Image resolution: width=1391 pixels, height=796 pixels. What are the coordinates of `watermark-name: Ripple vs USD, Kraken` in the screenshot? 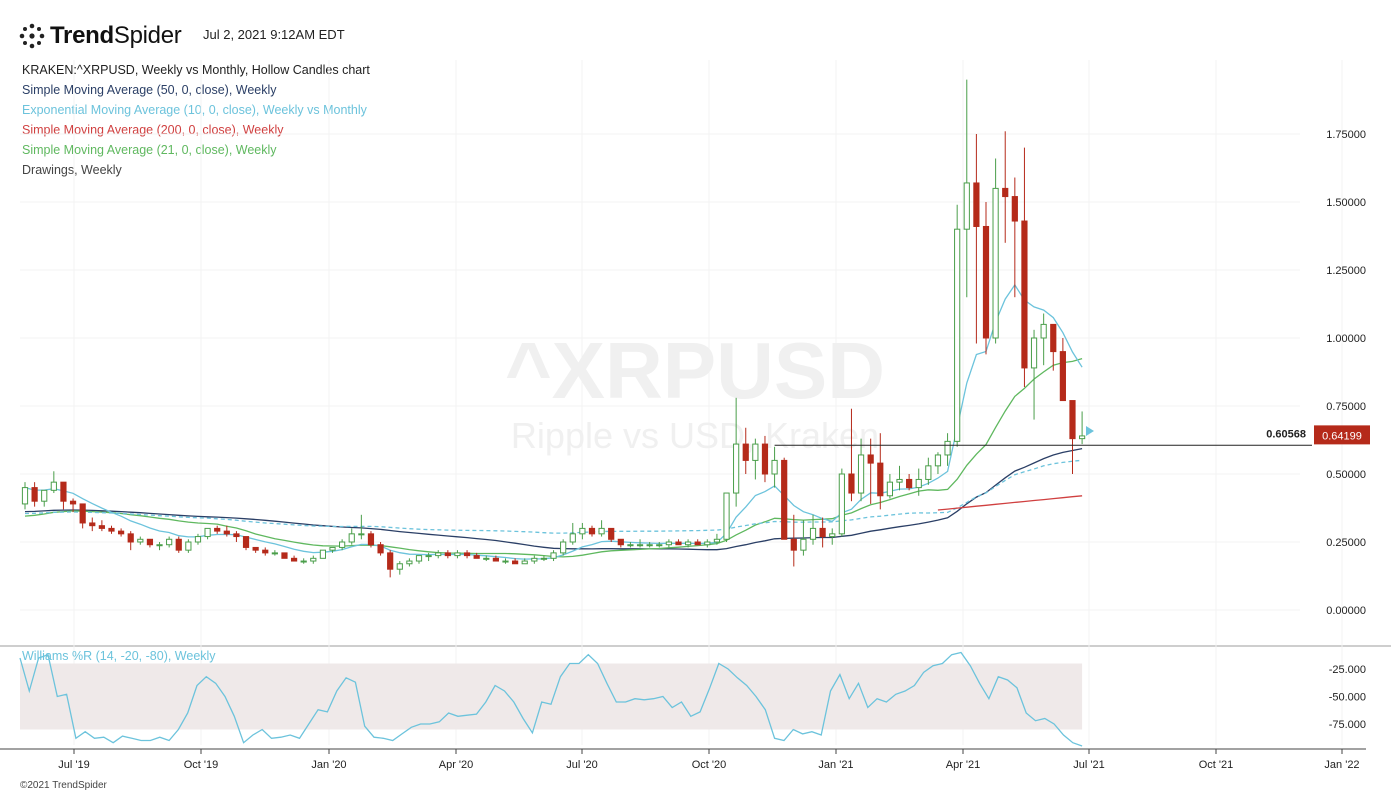 It's located at (695, 435).